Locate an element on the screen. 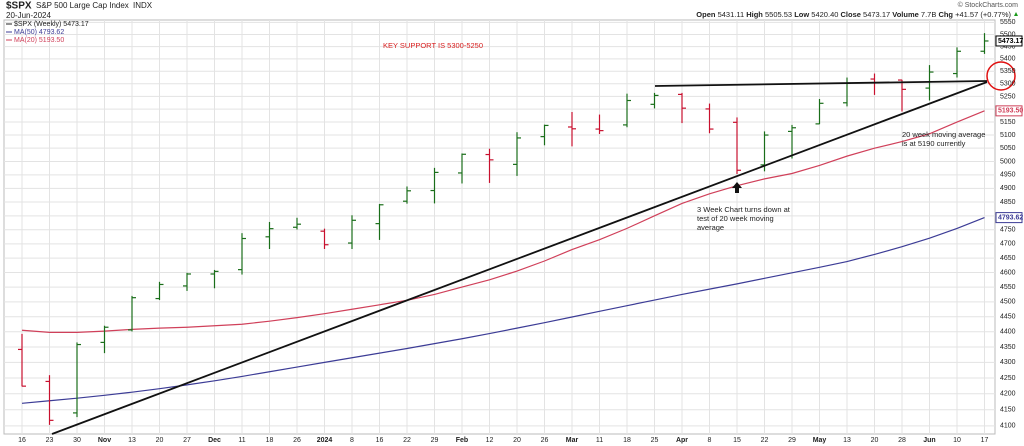  x-tick-label: Nov is located at coordinates (104, 440).